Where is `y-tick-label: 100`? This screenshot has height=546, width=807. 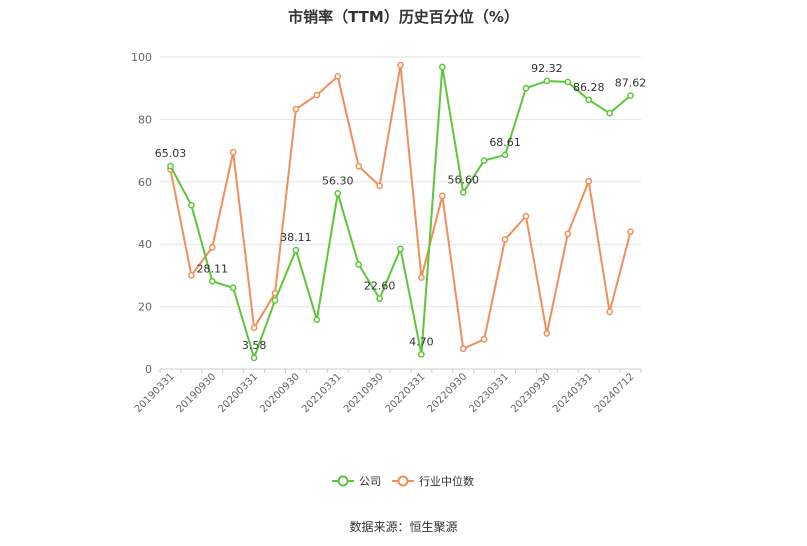 y-tick-label: 100 is located at coordinates (141, 57).